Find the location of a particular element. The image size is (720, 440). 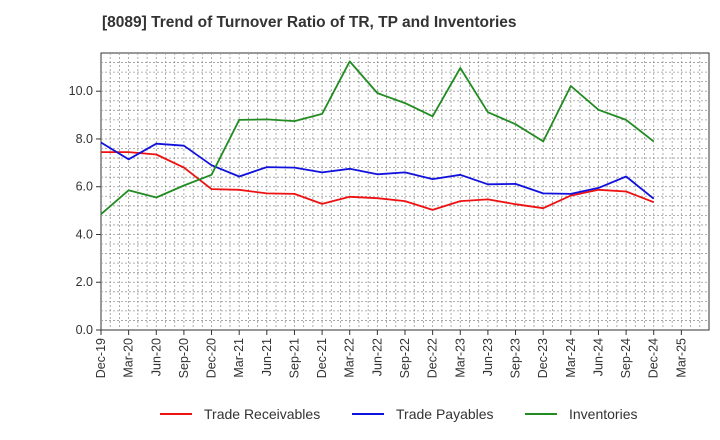

x-tick-label: Dec-19 is located at coordinates (101, 358).